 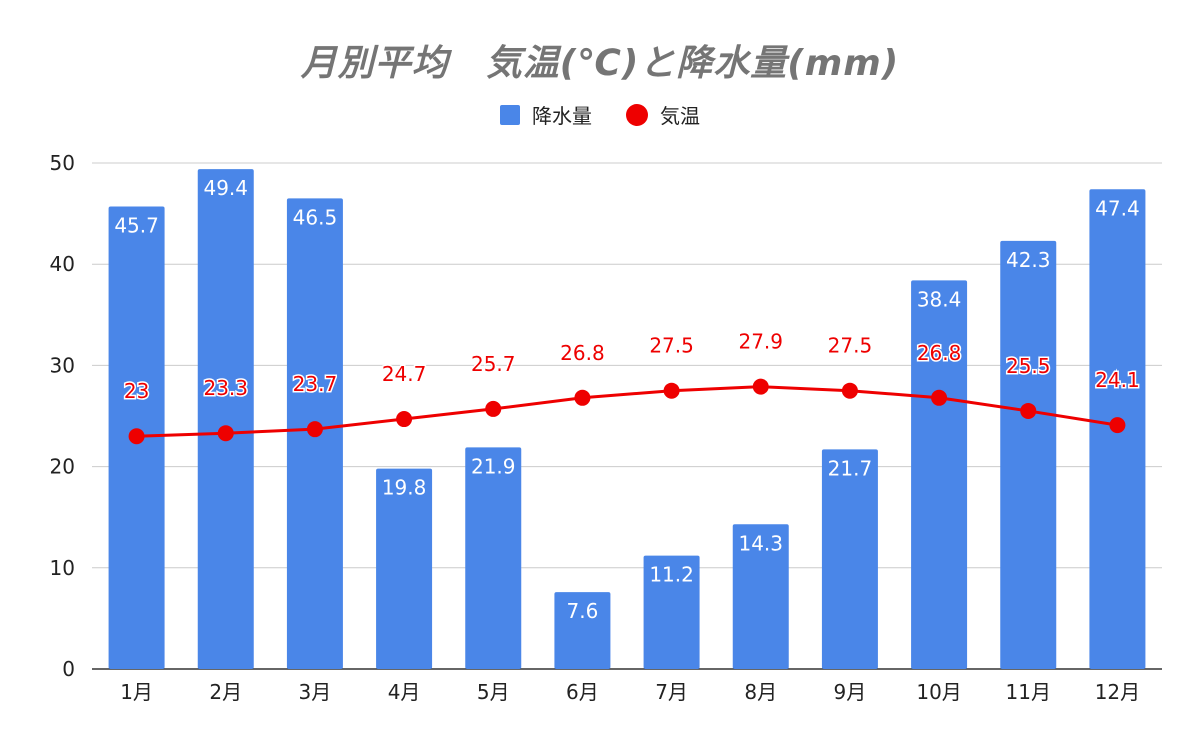 What do you see at coordinates (493, 466) in the screenshot?
I see `bar-data-label: 21.9` at bounding box center [493, 466].